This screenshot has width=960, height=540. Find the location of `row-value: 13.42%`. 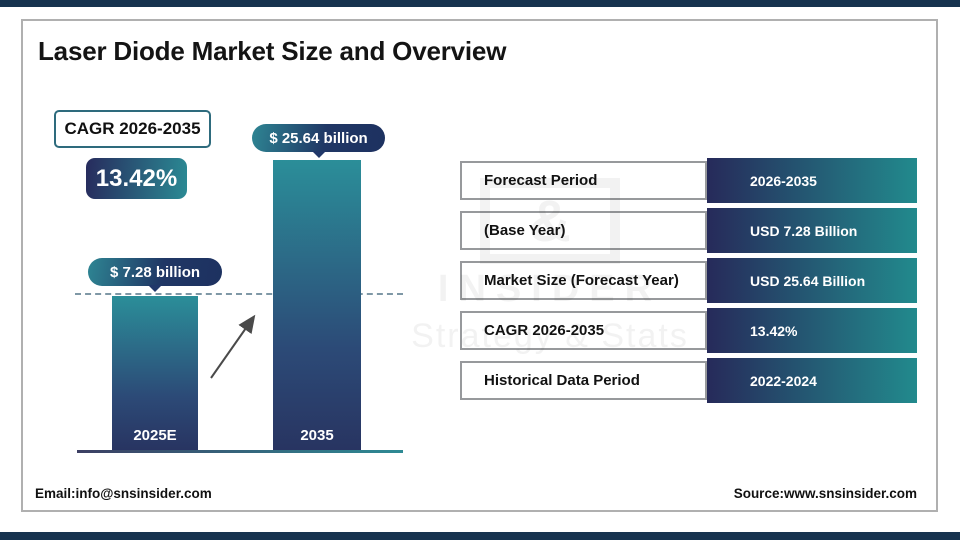

row-value: 13.42% is located at coordinates (812, 330).